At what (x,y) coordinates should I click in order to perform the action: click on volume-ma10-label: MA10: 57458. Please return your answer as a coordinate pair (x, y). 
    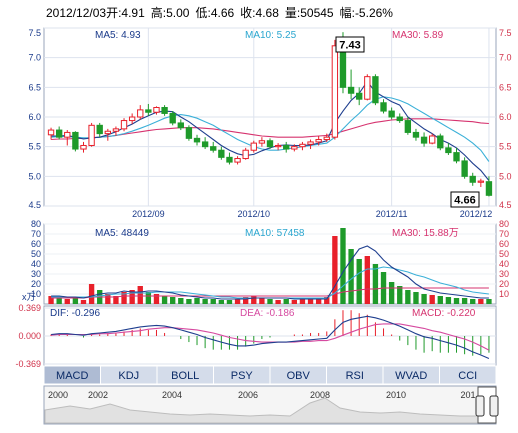
    Looking at the image, I should click on (275, 233).